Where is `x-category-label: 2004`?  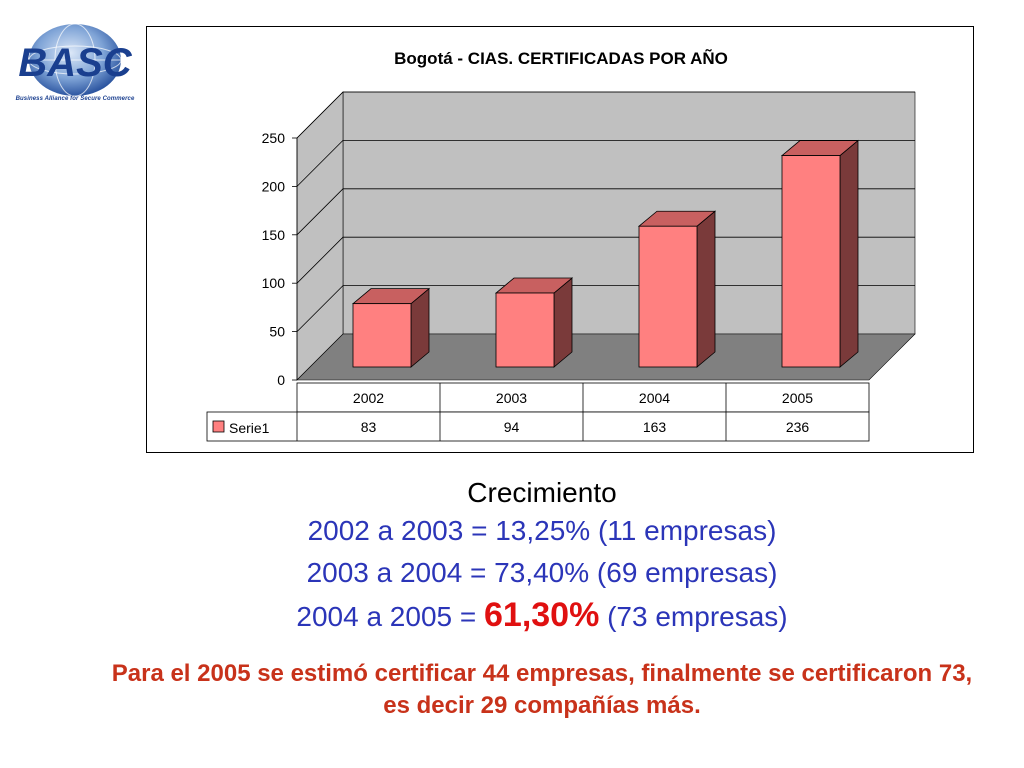 x-category-label: 2004 is located at coordinates (654, 398).